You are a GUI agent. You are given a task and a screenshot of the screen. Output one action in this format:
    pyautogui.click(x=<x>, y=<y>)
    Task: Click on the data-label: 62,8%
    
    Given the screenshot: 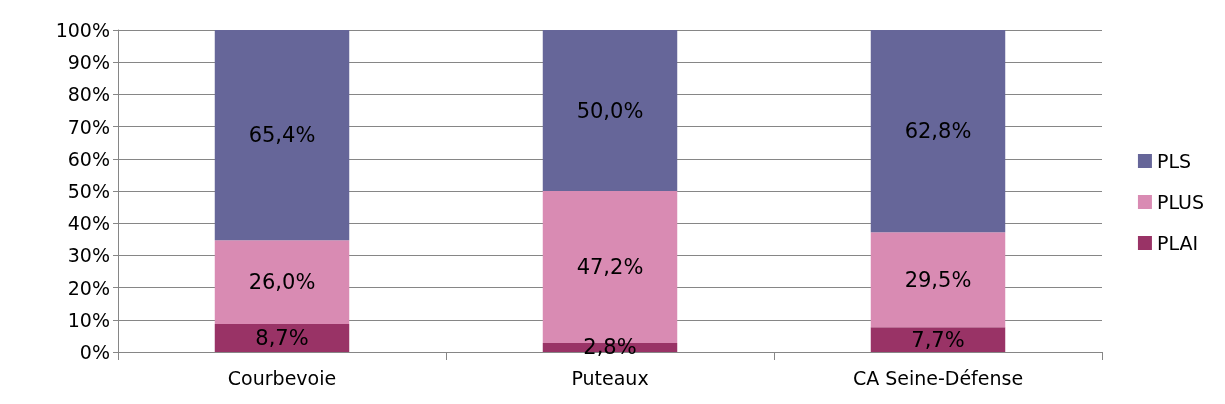 What is the action you would take?
    pyautogui.click(x=938, y=131)
    